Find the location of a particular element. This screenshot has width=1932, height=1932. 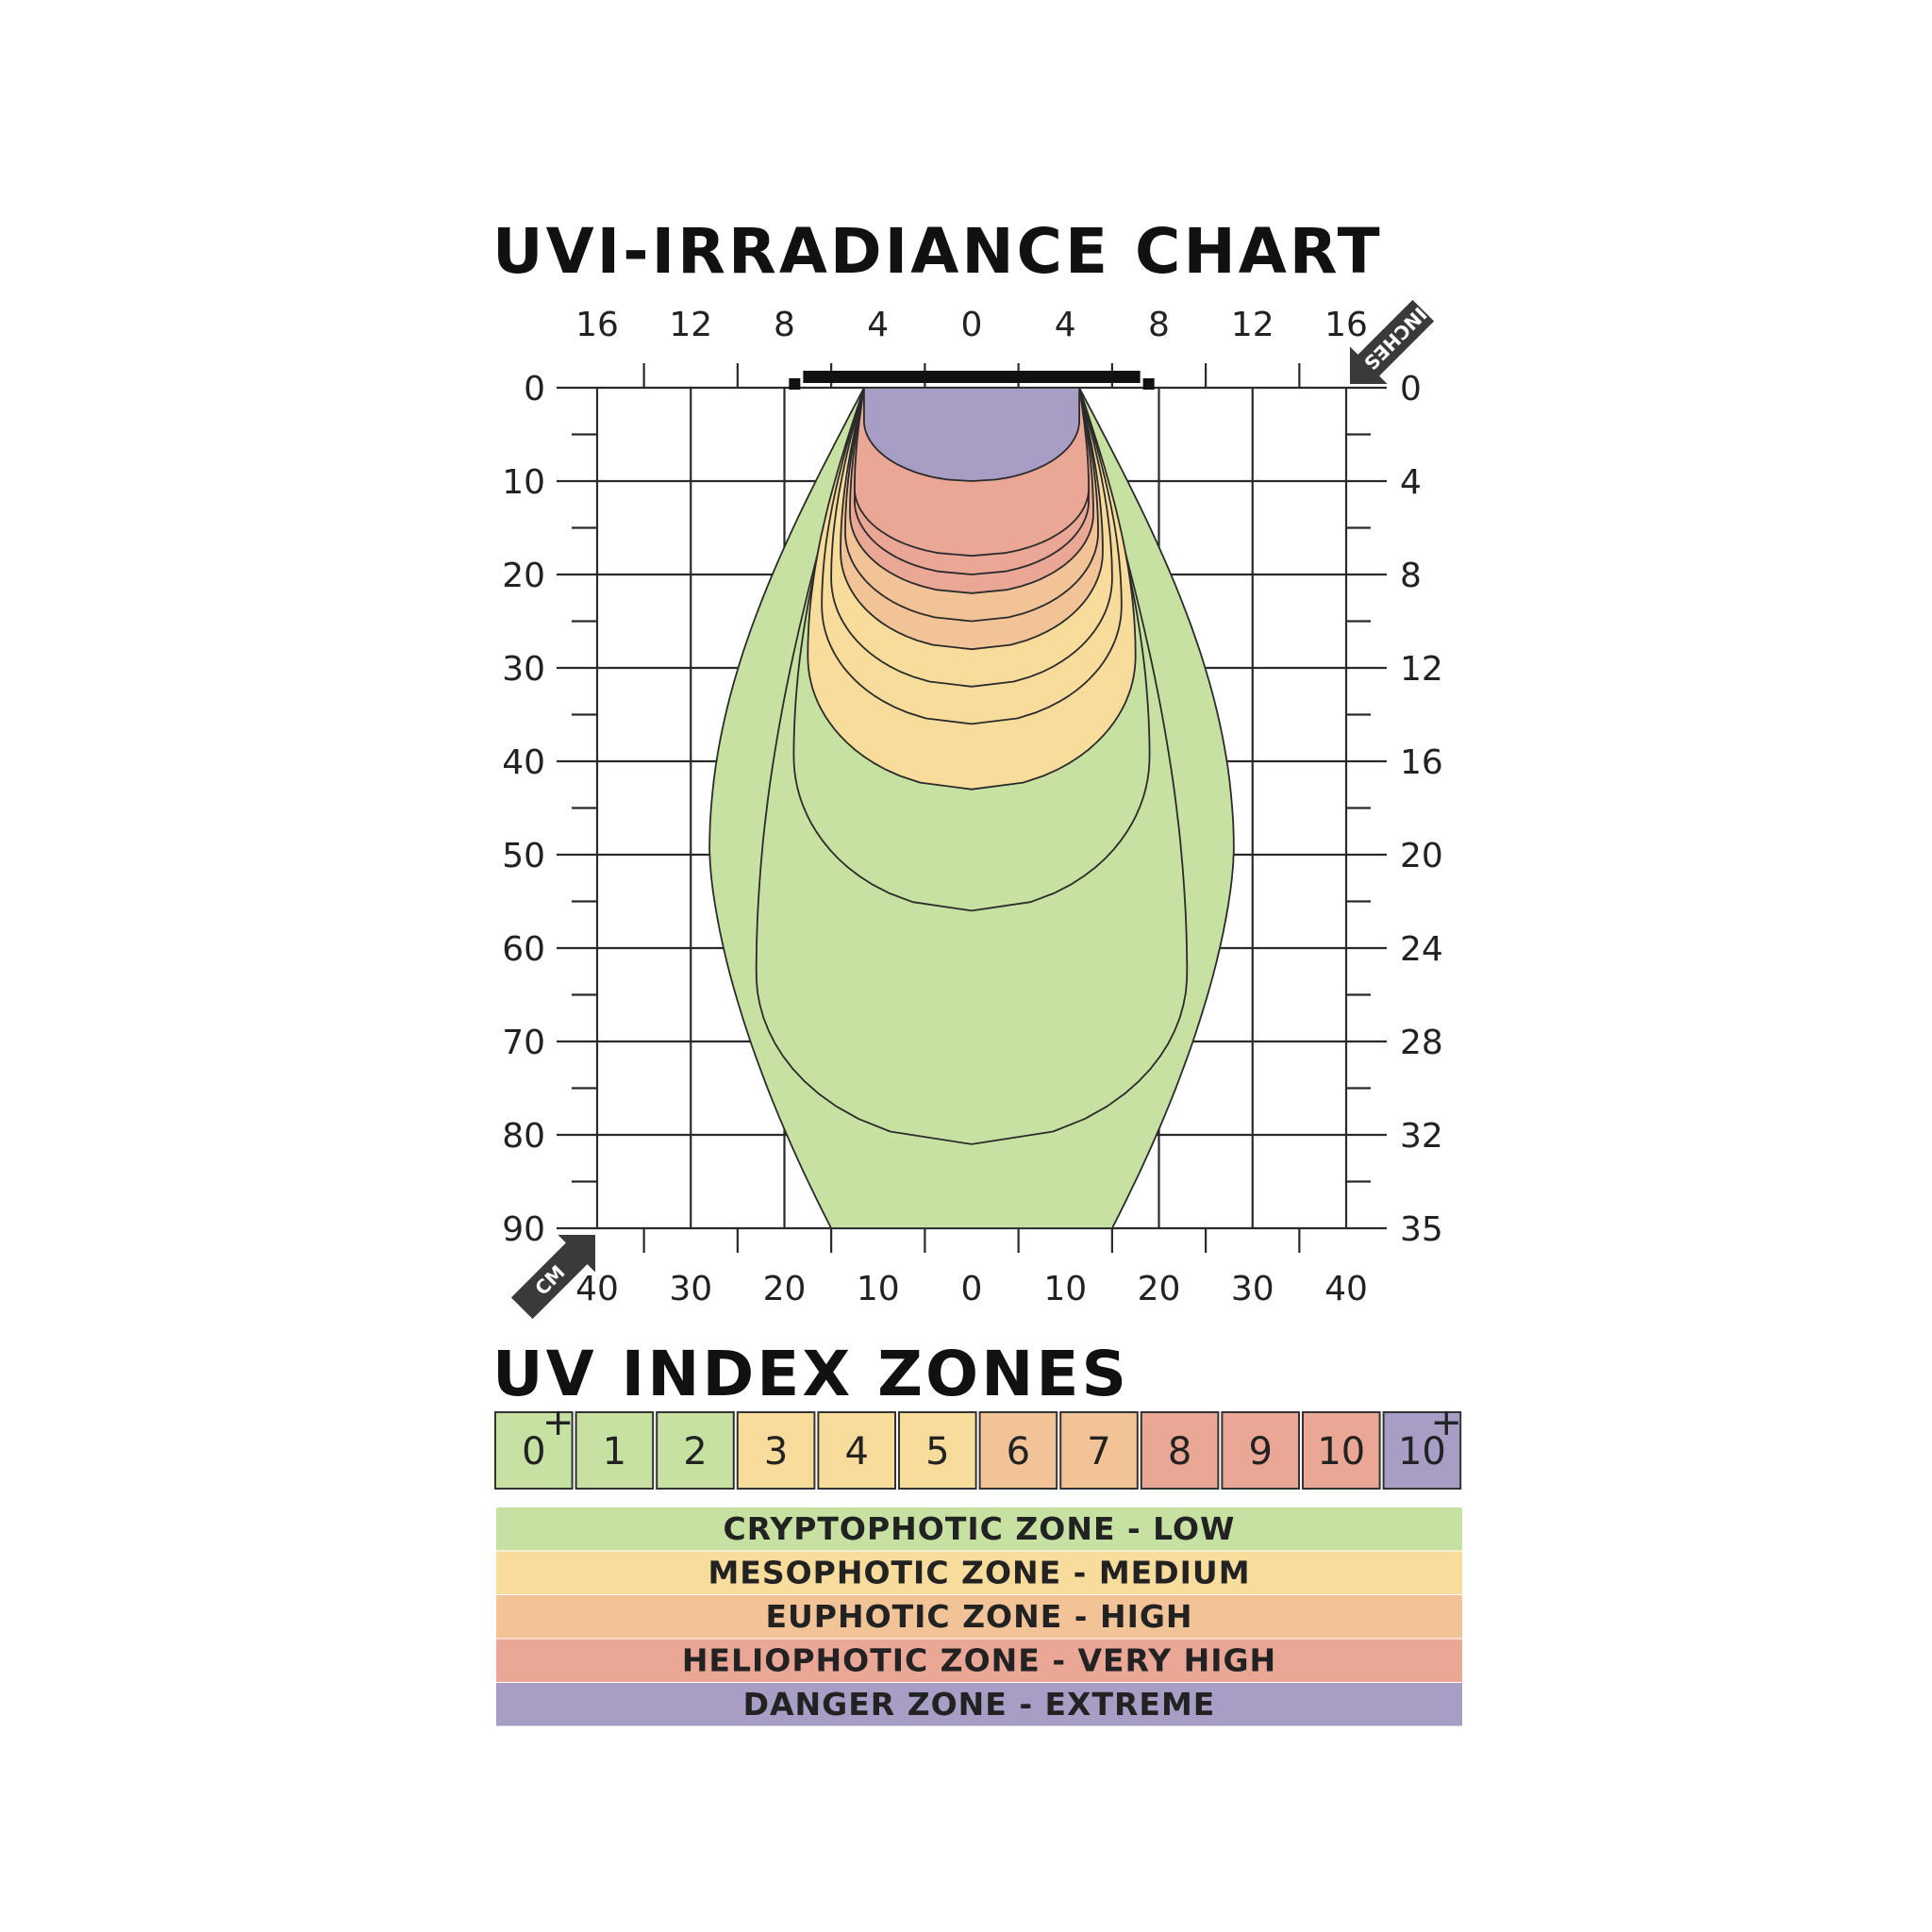

y-left-tick-label: 70 is located at coordinates (523, 1043).